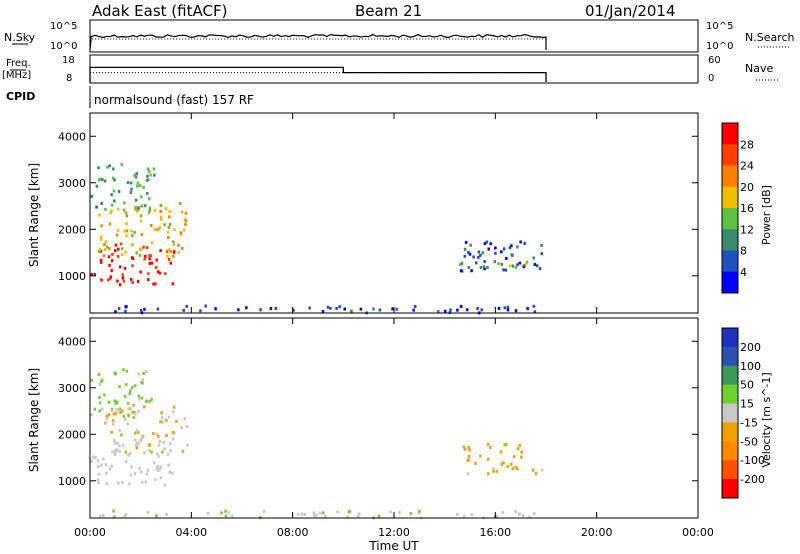 This screenshot has height=554, width=800. Describe the element at coordinates (160, 11) in the screenshot. I see `radar-title: Adak East (fitACF)` at that location.